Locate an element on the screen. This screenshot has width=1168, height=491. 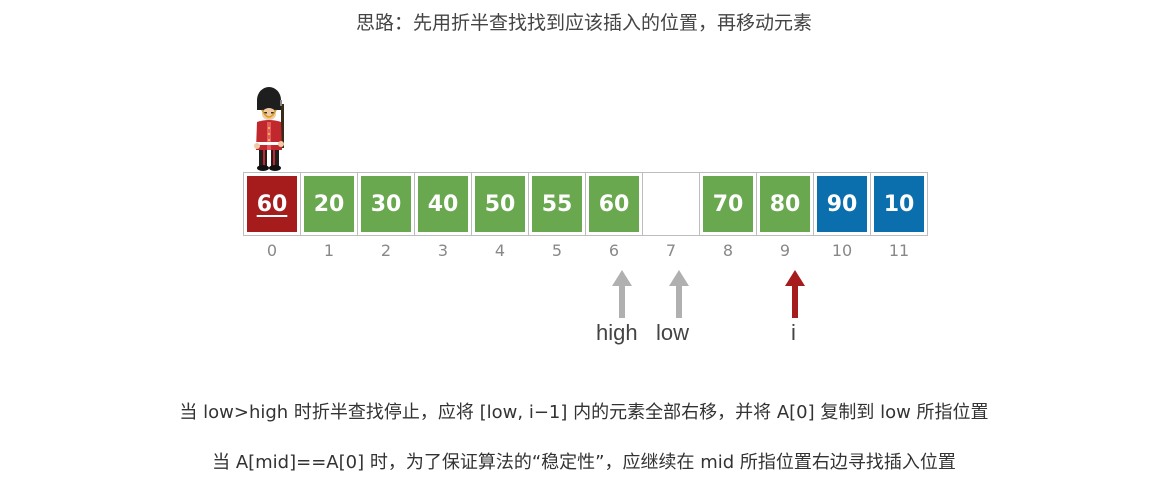
index-label-5: 5 is located at coordinates (557, 250).